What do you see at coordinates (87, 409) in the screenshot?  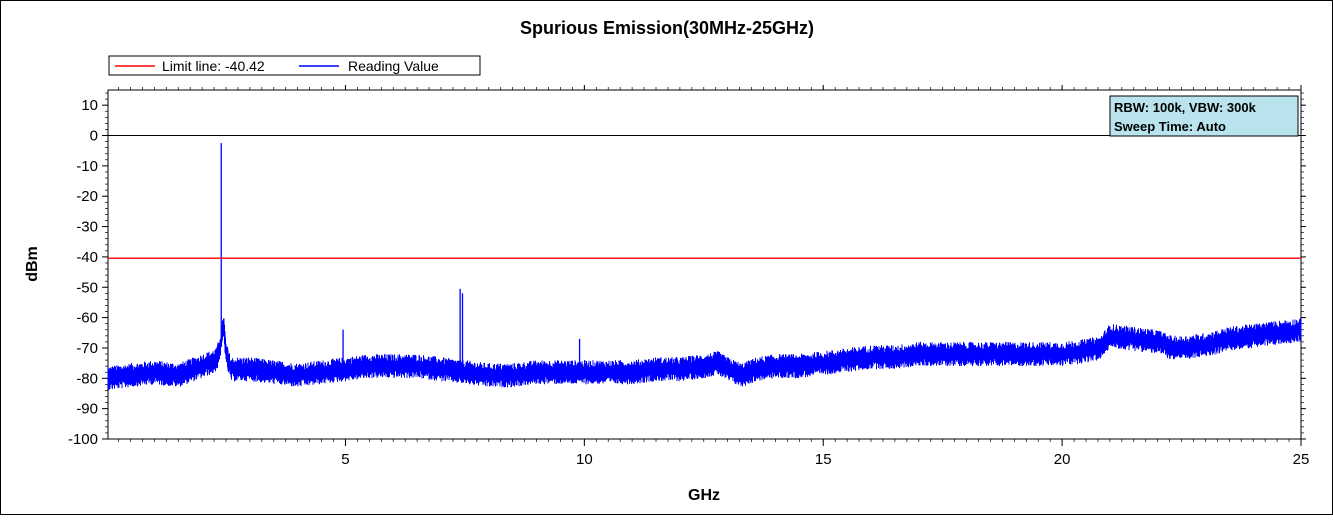 I see `y-tick-label: -90` at bounding box center [87, 409].